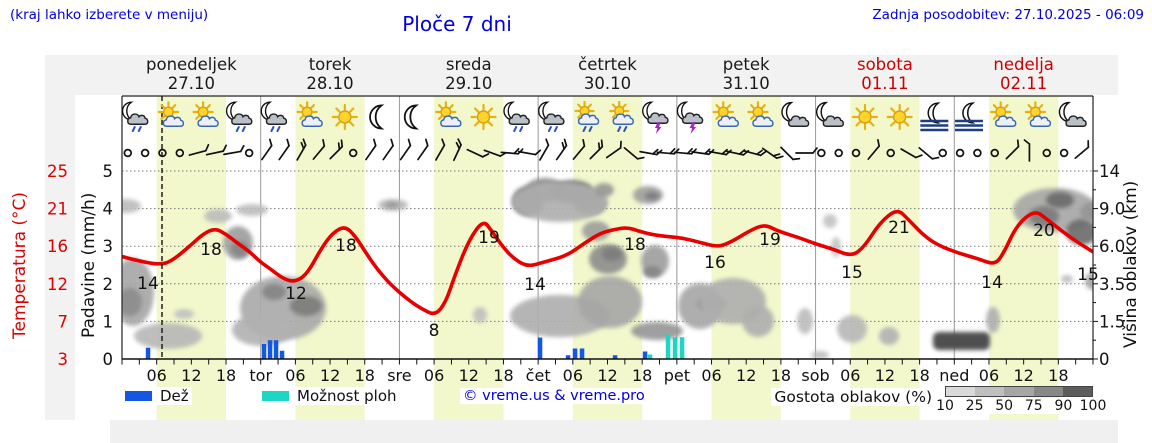 This screenshot has height=443, width=1152. I want to click on cloud-density-label: Gostota oblakov (%), so click(853, 397).